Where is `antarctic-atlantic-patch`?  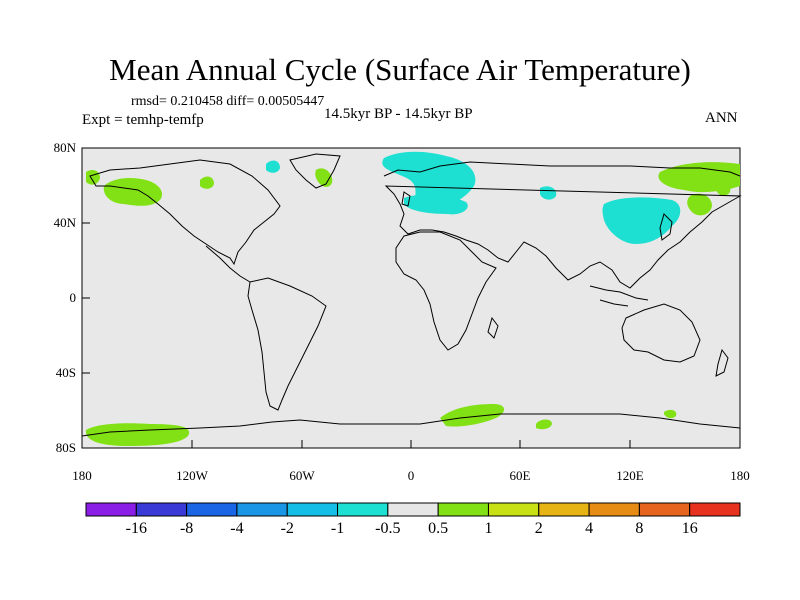
antarctic-atlantic-patch is located at coordinates (472, 415).